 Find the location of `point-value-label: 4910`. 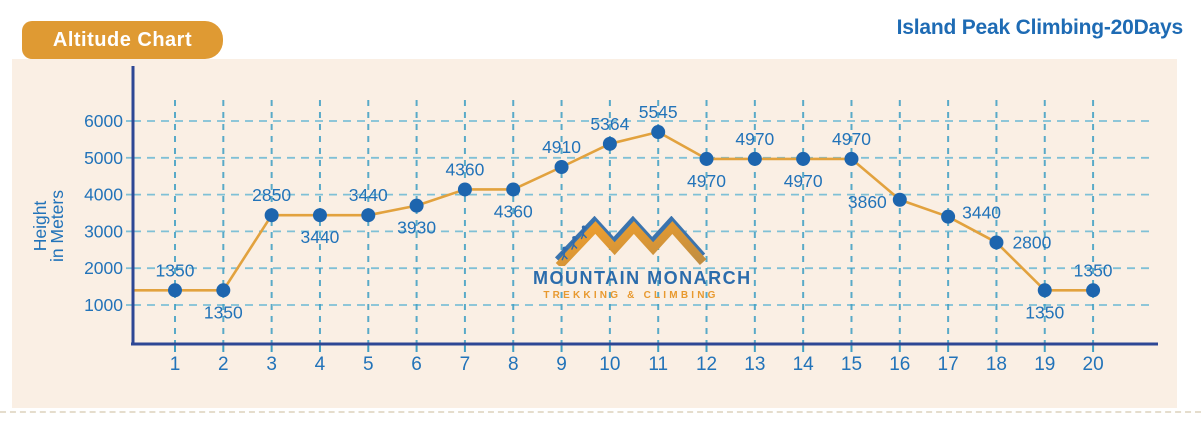

point-value-label: 4910 is located at coordinates (561, 147).